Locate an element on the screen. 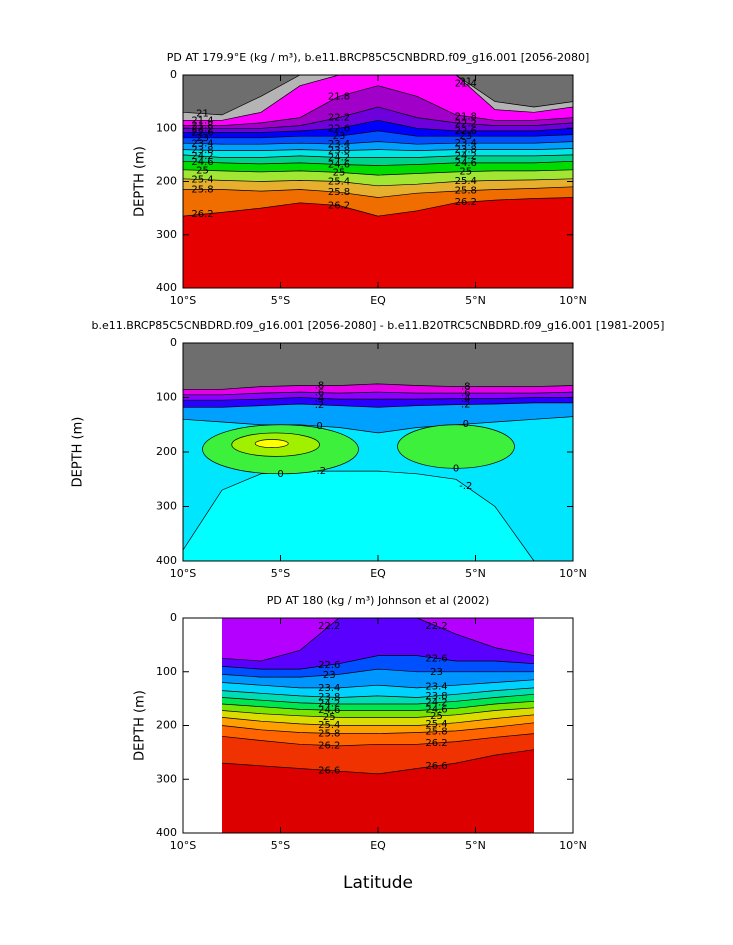  contour-fill is located at coordinates (378, 516).